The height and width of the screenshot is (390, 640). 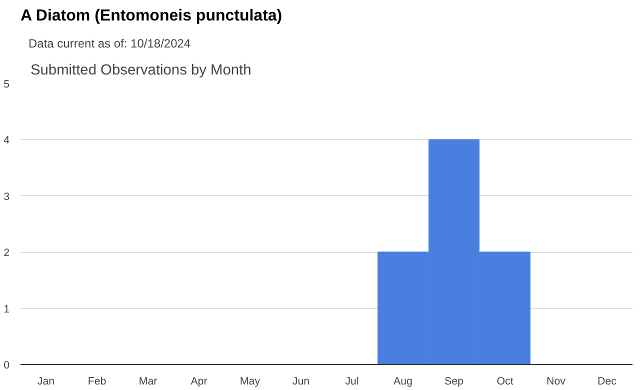 What do you see at coordinates (454, 382) in the screenshot?
I see `x-tick-label: Sep` at bounding box center [454, 382].